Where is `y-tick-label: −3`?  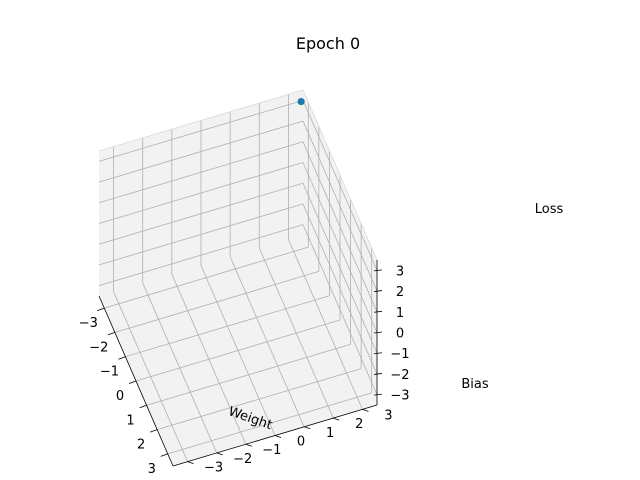 y-tick-label: −3 is located at coordinates (213, 468).